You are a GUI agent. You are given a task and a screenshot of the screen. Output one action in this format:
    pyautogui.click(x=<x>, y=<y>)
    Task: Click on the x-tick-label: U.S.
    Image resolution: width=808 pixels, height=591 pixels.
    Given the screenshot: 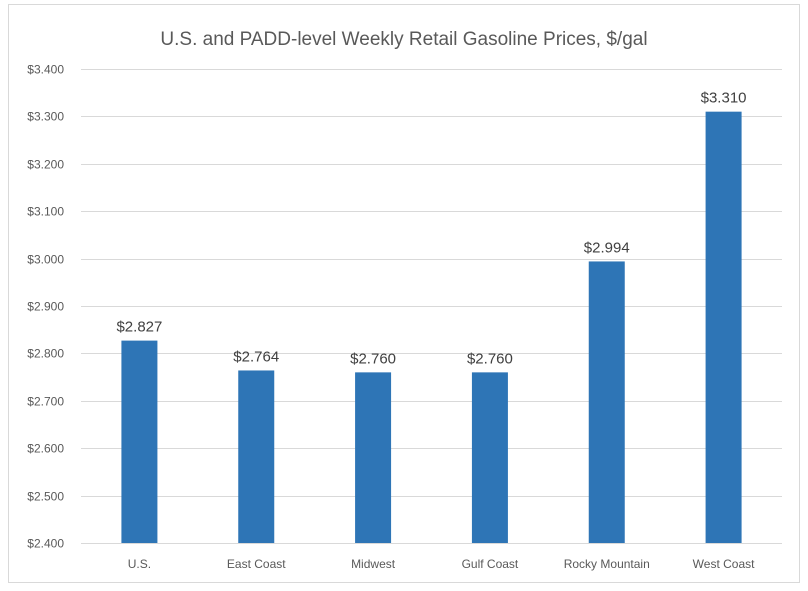 What is the action you would take?
    pyautogui.click(x=139, y=564)
    